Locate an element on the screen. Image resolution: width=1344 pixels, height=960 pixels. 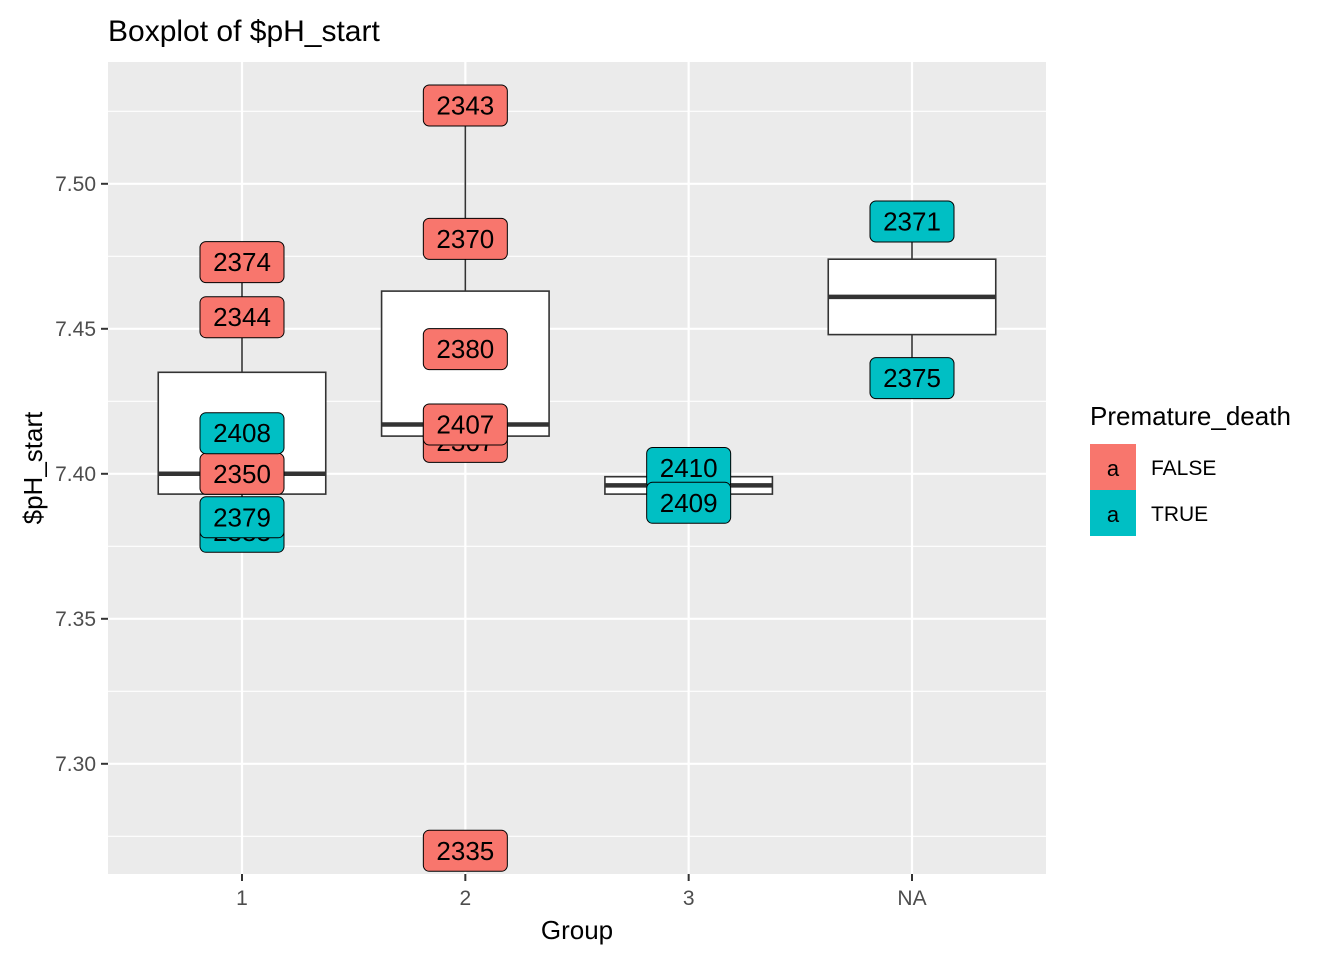
legend-label-true: TRUE is located at coordinates (1179, 514).